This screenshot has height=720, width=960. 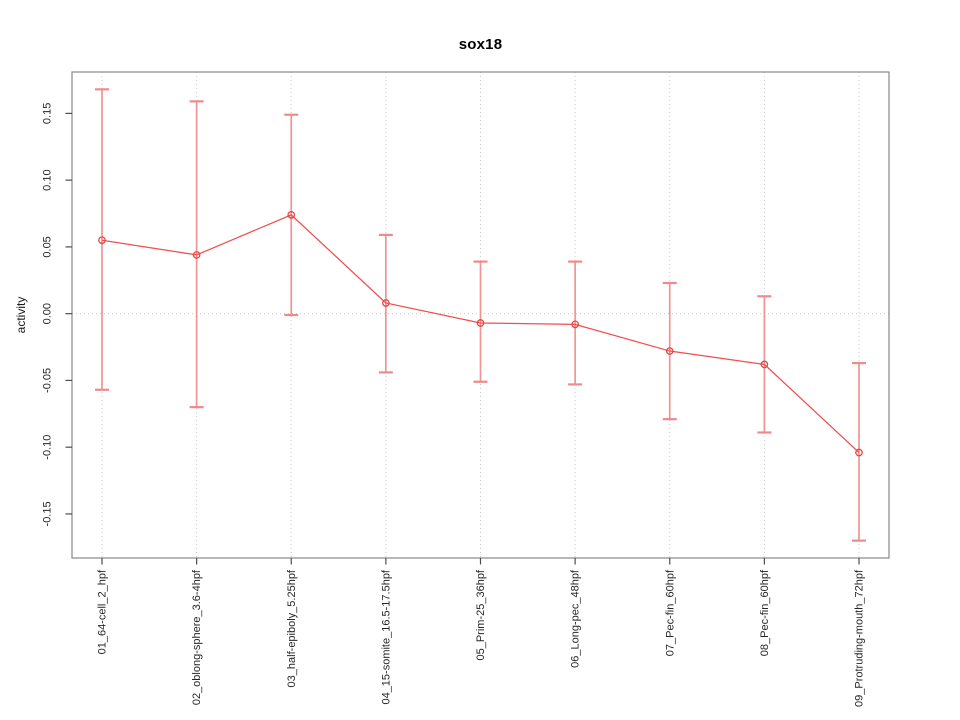 I want to click on x-tick-label: 01_64-cell_2_hpf, so click(x=103, y=611).